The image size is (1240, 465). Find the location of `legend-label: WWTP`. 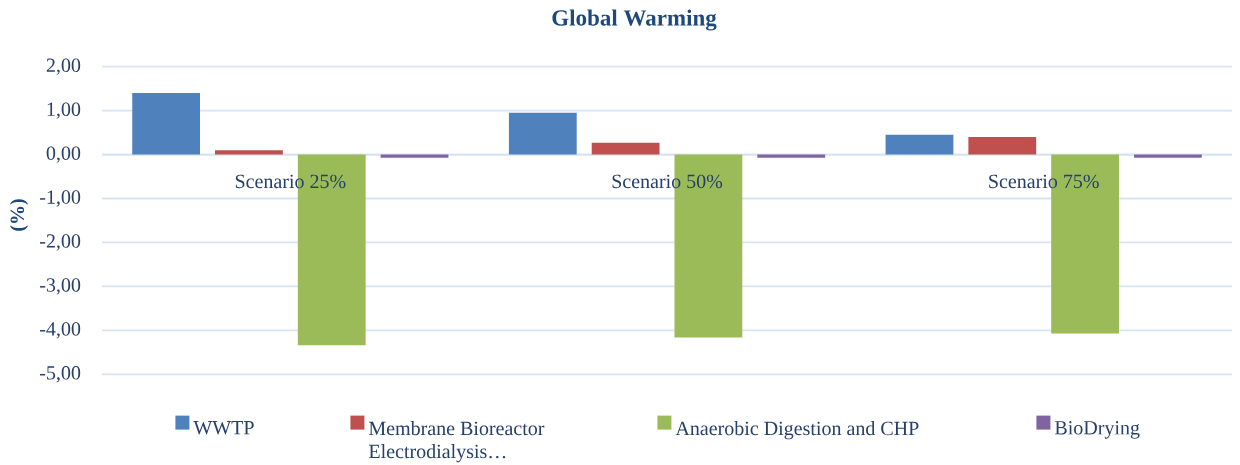

legend-label: WWTP is located at coordinates (223, 428).